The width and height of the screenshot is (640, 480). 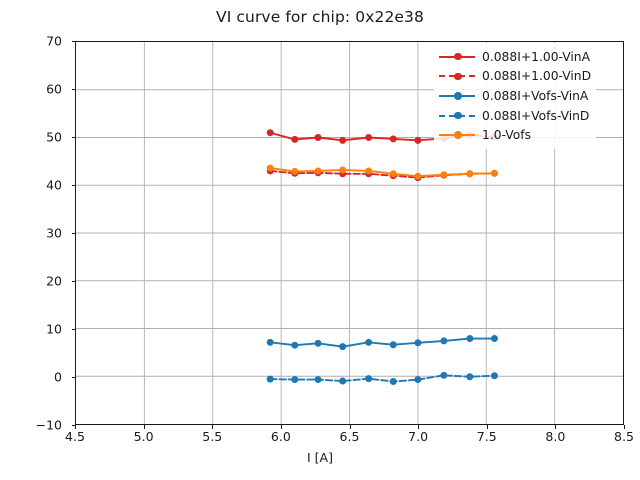 What do you see at coordinates (54, 41) in the screenshot?
I see `y-tick-label: 70` at bounding box center [54, 41].